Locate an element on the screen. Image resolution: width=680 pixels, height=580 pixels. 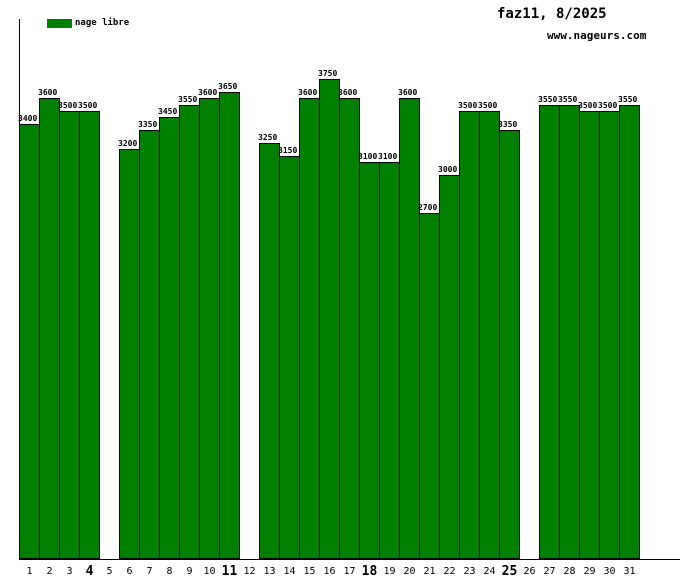
day-label-22: 22 is located at coordinates (449, 571).